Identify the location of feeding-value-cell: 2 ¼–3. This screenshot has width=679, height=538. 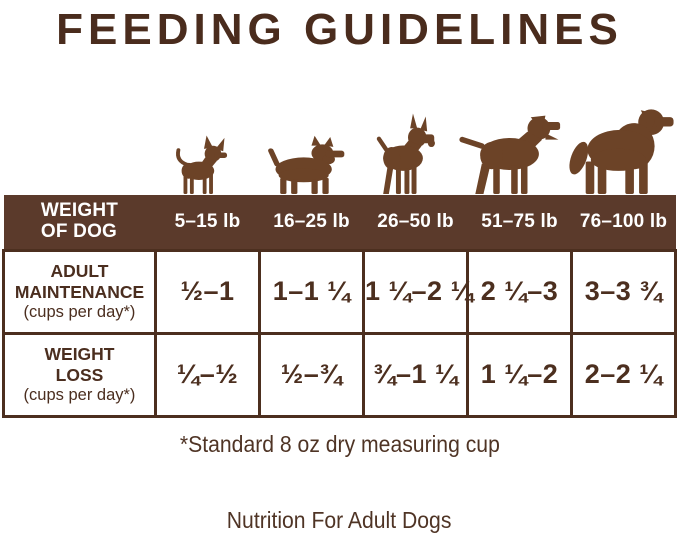
(519, 291).